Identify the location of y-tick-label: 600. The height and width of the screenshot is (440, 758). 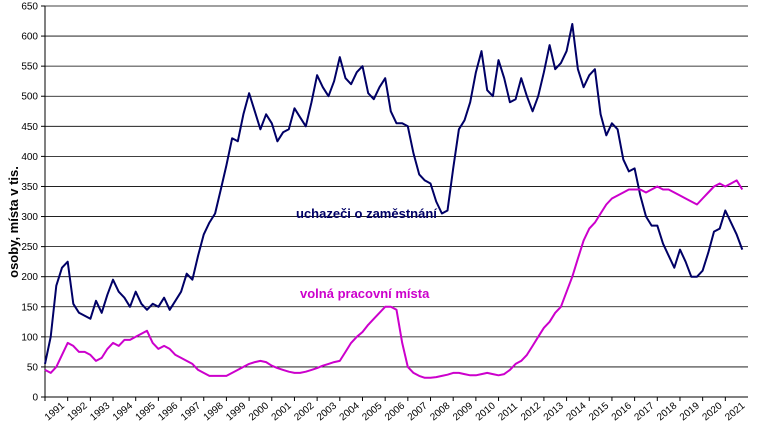
(29, 37).